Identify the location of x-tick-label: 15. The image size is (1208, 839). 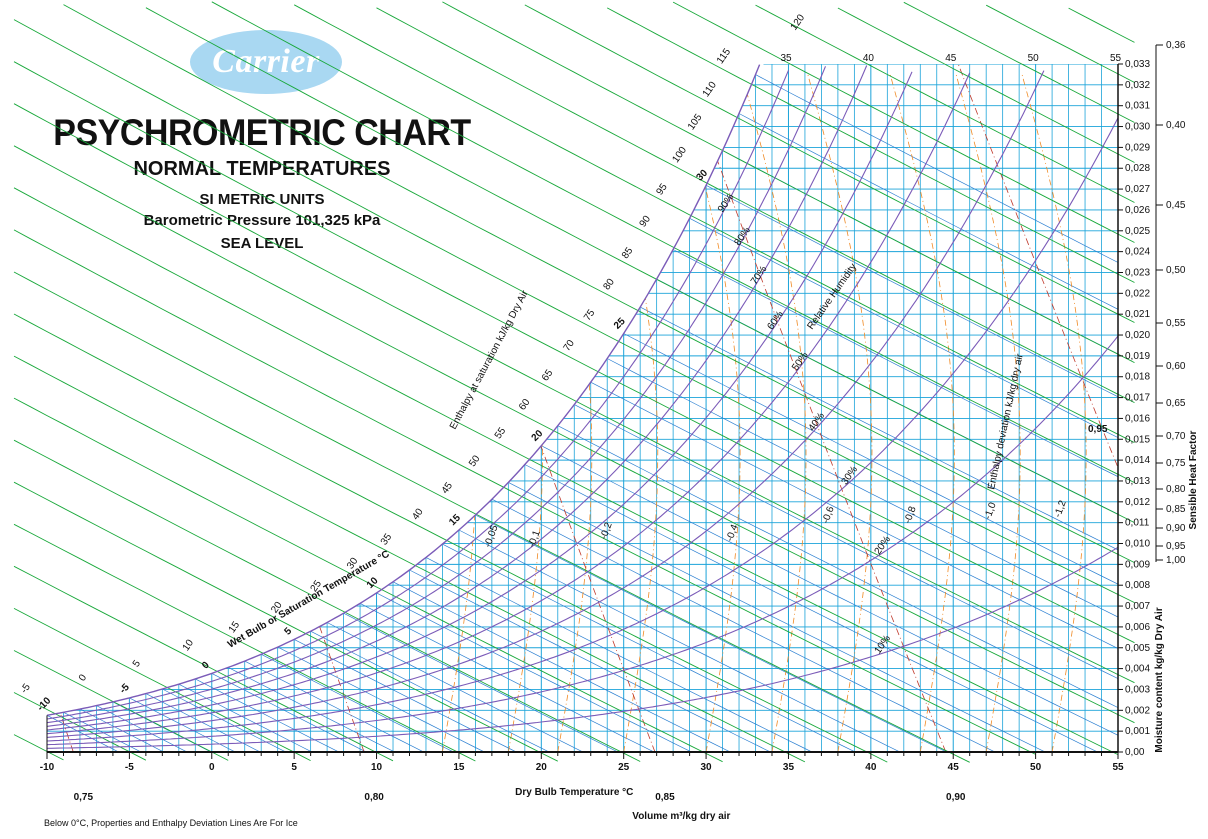
(459, 767).